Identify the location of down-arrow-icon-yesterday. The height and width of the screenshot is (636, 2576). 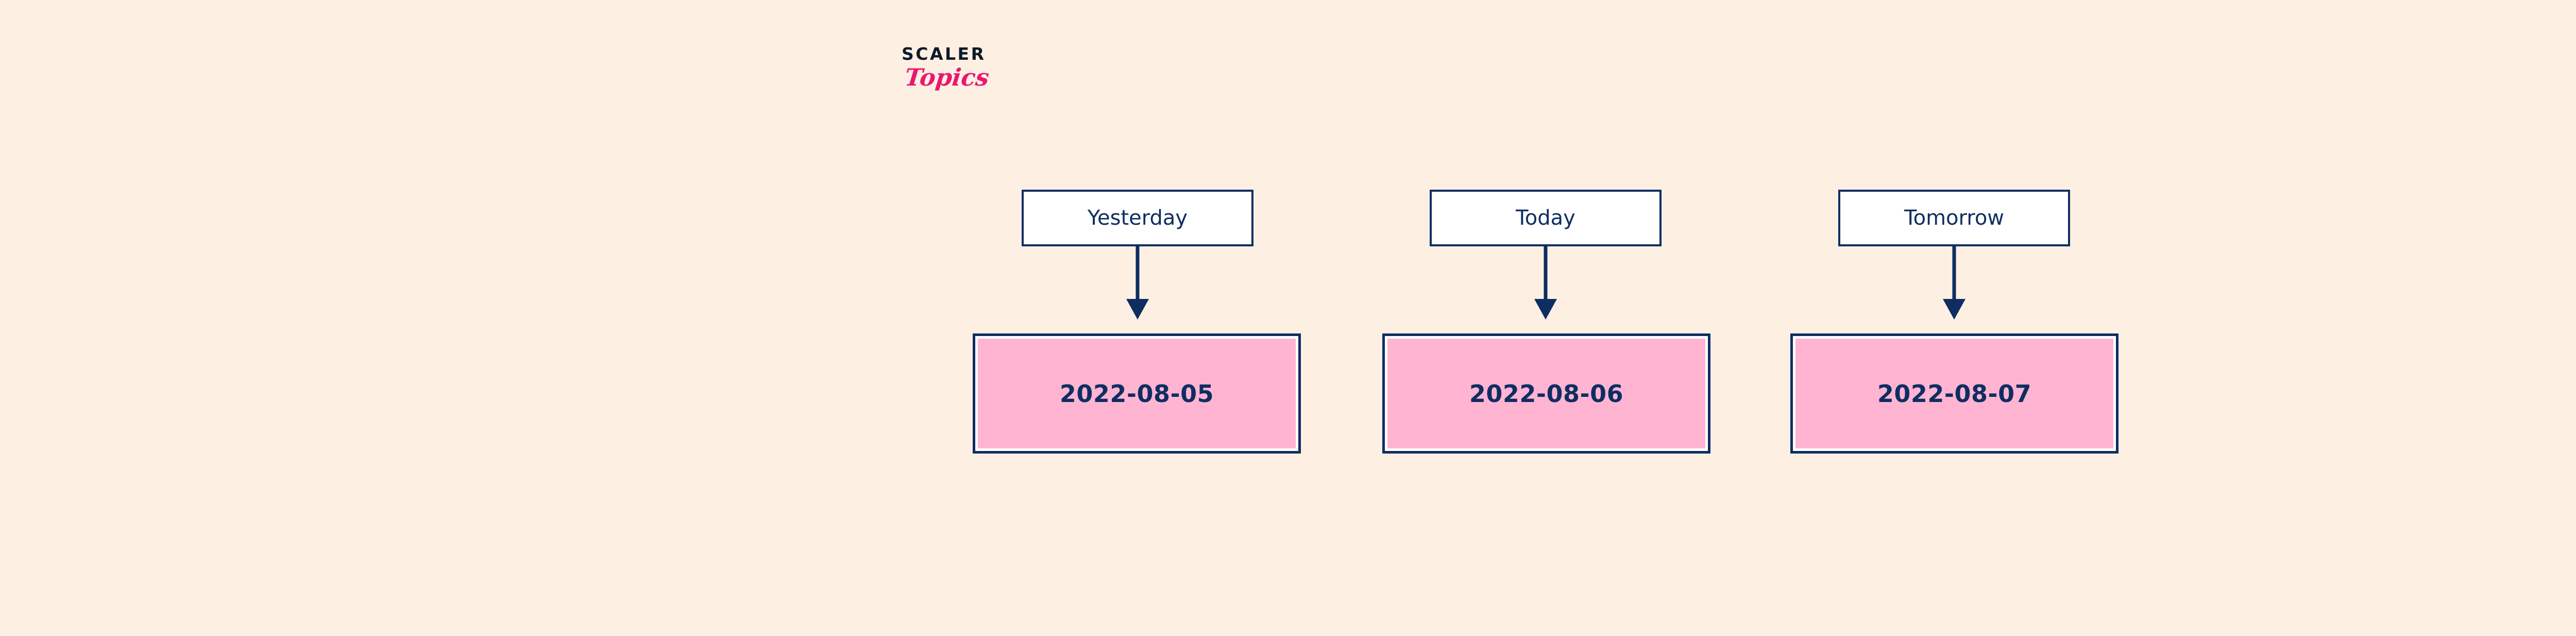
(1138, 283).